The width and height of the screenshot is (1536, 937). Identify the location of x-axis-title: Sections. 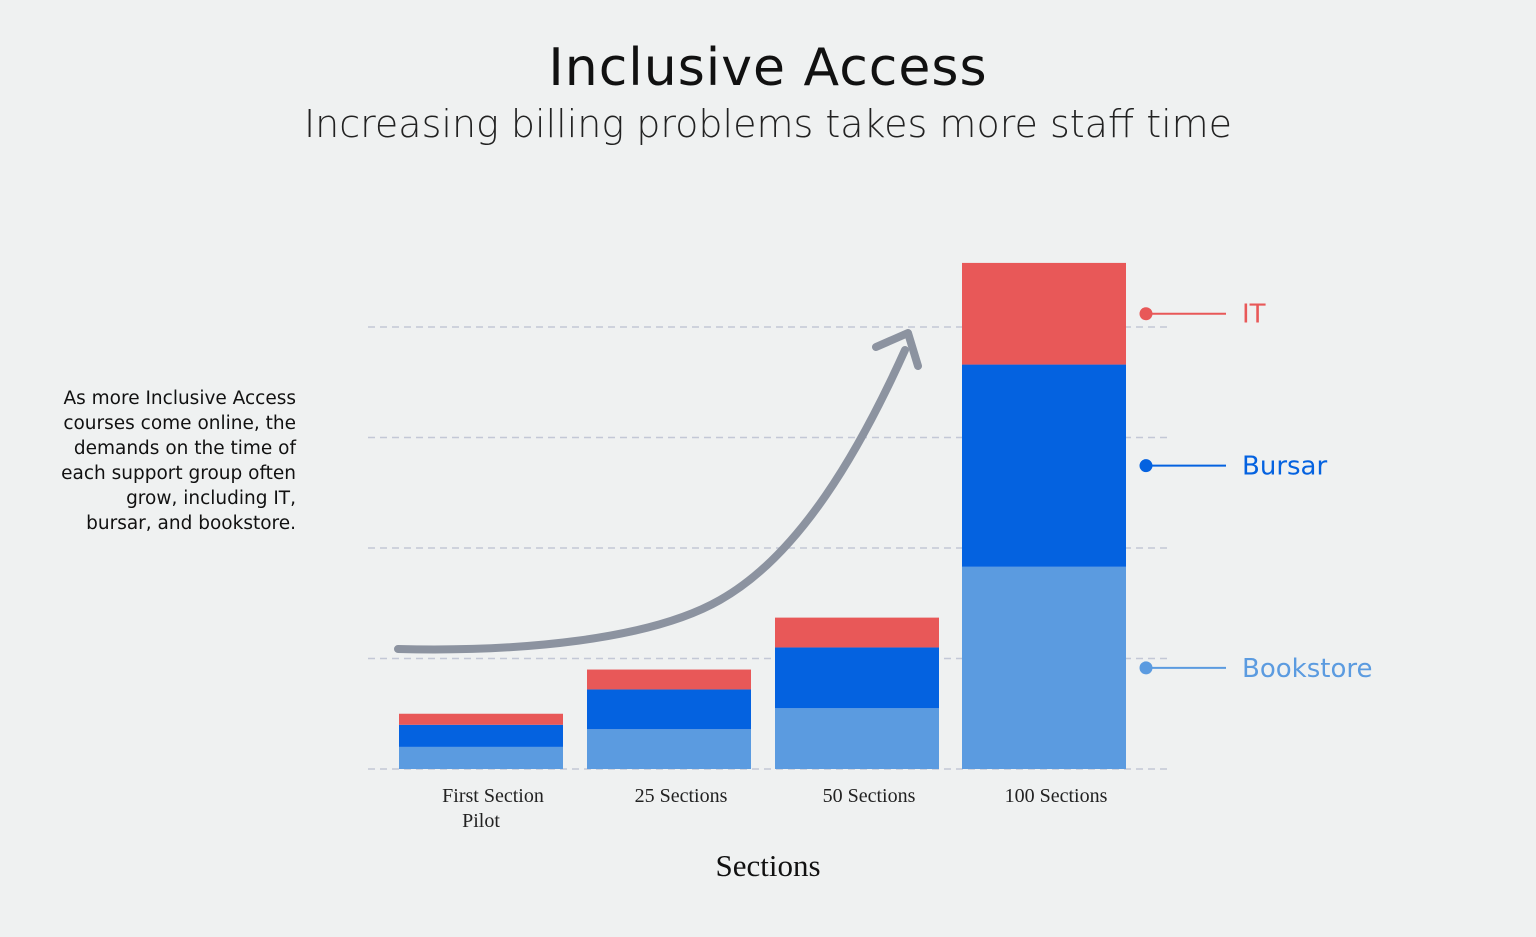
(768, 865).